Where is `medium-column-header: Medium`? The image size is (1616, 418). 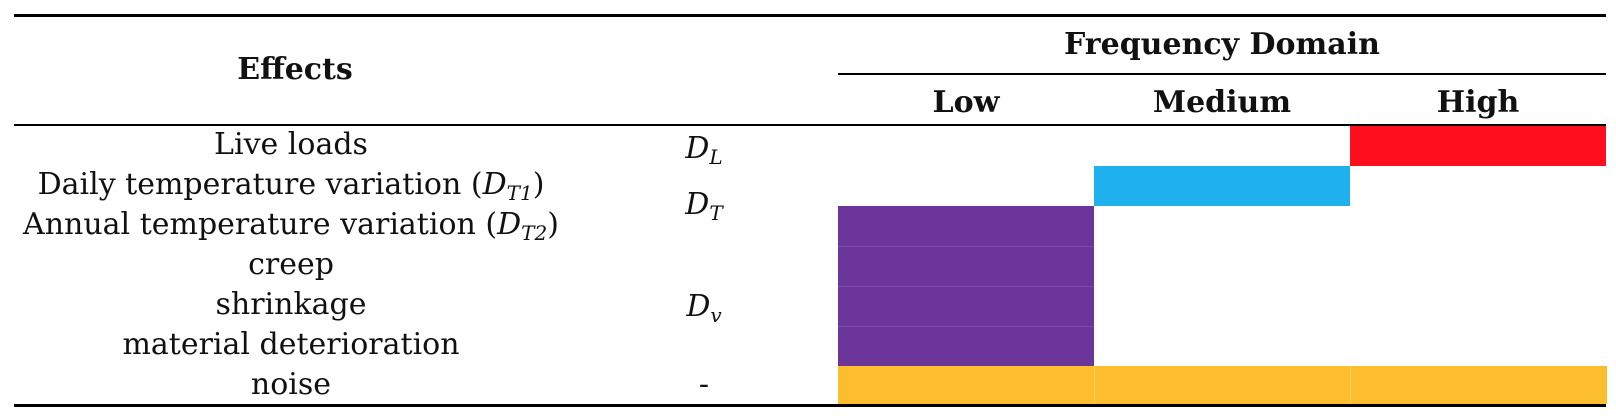 medium-column-header: Medium is located at coordinates (1222, 102).